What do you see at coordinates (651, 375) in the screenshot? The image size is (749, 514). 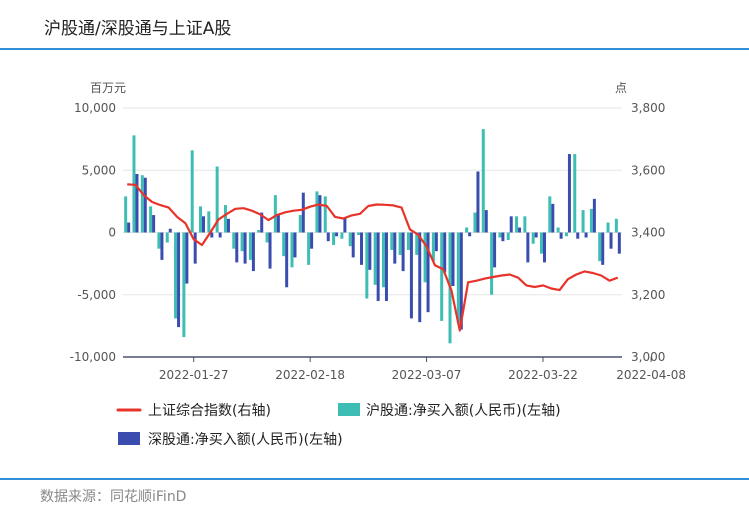 I see `x-tick-label: 2022-04-08` at bounding box center [651, 375].